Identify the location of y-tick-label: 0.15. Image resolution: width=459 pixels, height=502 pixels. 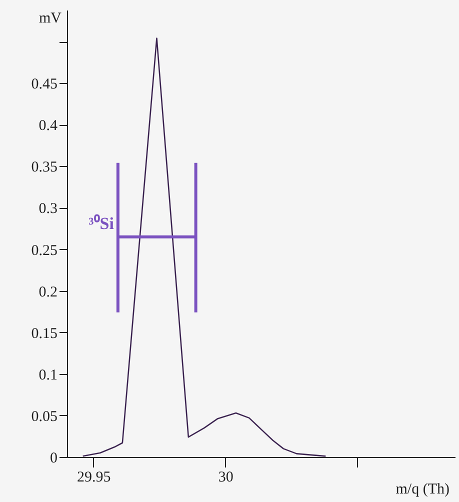
(44, 334).